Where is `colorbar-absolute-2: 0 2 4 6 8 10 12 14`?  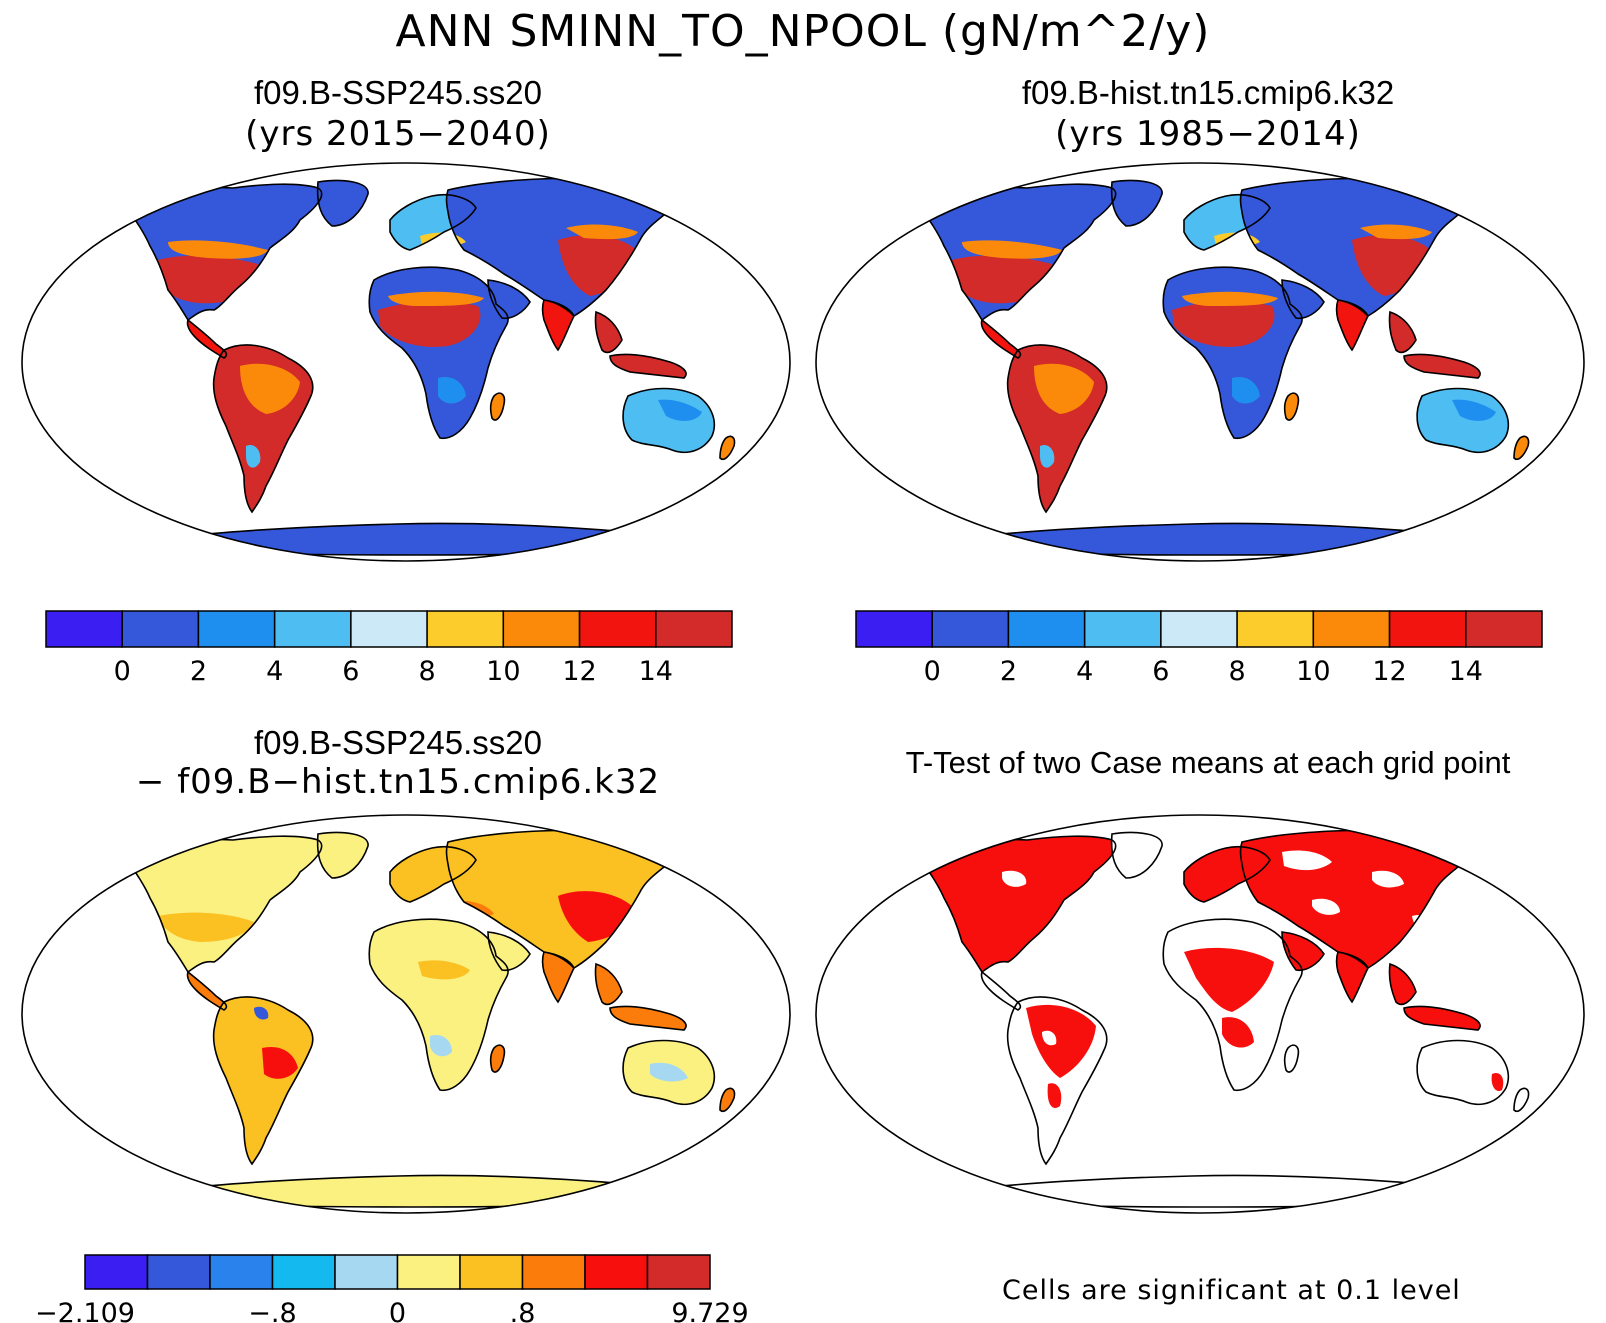
colorbar-absolute-2: 0 2 4 6 8 10 12 14 is located at coordinates (1199, 648).